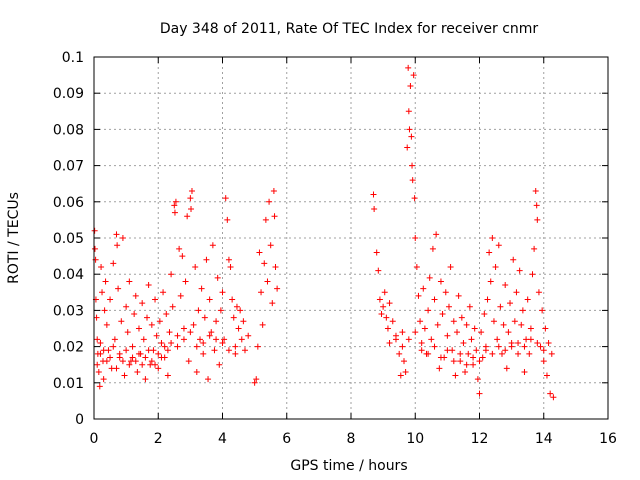 This screenshot has width=640, height=480. Describe the element at coordinates (68, 130) in the screenshot. I see `y-tick-label: 0.08` at that location.